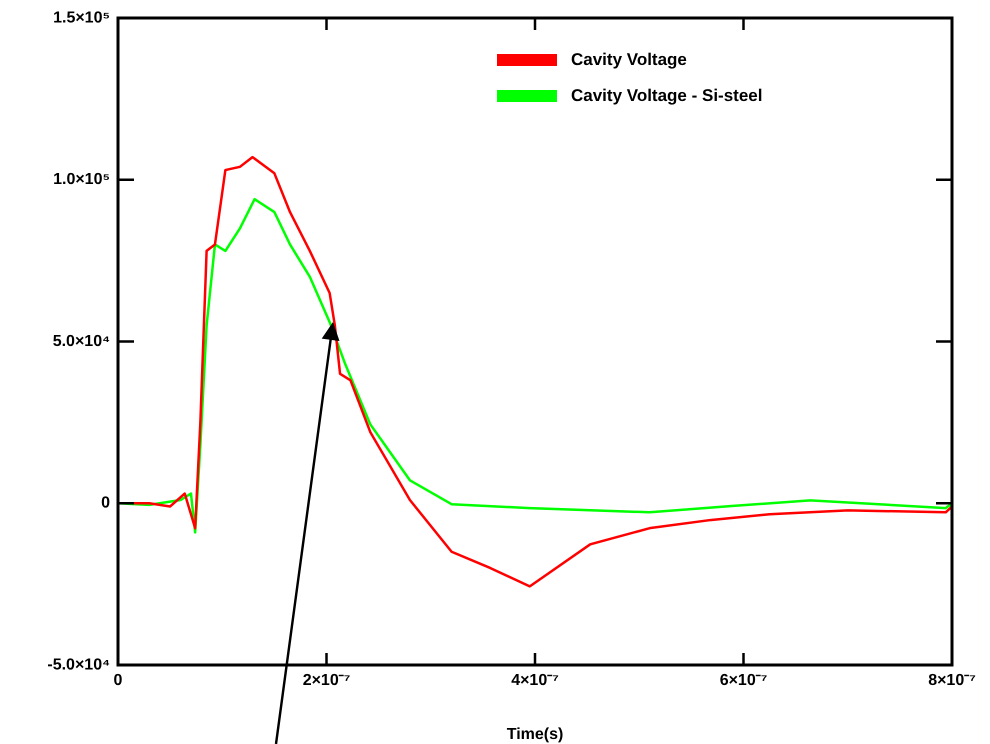 The image size is (990, 744). I want to click on legend-label: Cavity Voltage - Si-steel, so click(666, 96).